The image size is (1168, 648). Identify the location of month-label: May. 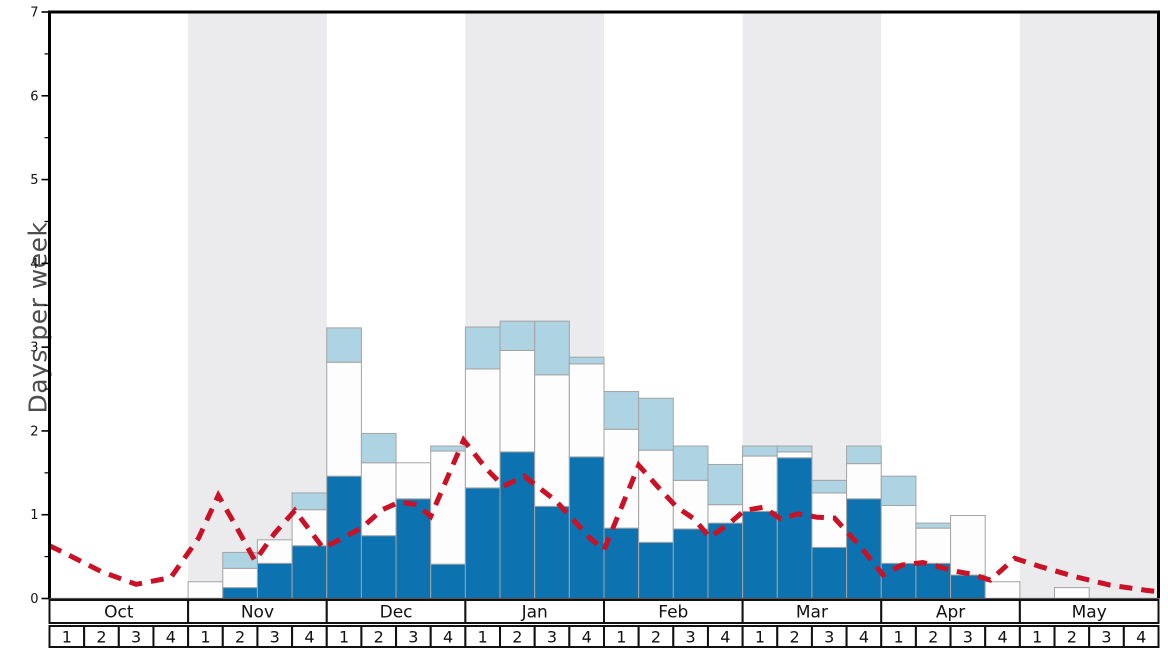
(1089, 613).